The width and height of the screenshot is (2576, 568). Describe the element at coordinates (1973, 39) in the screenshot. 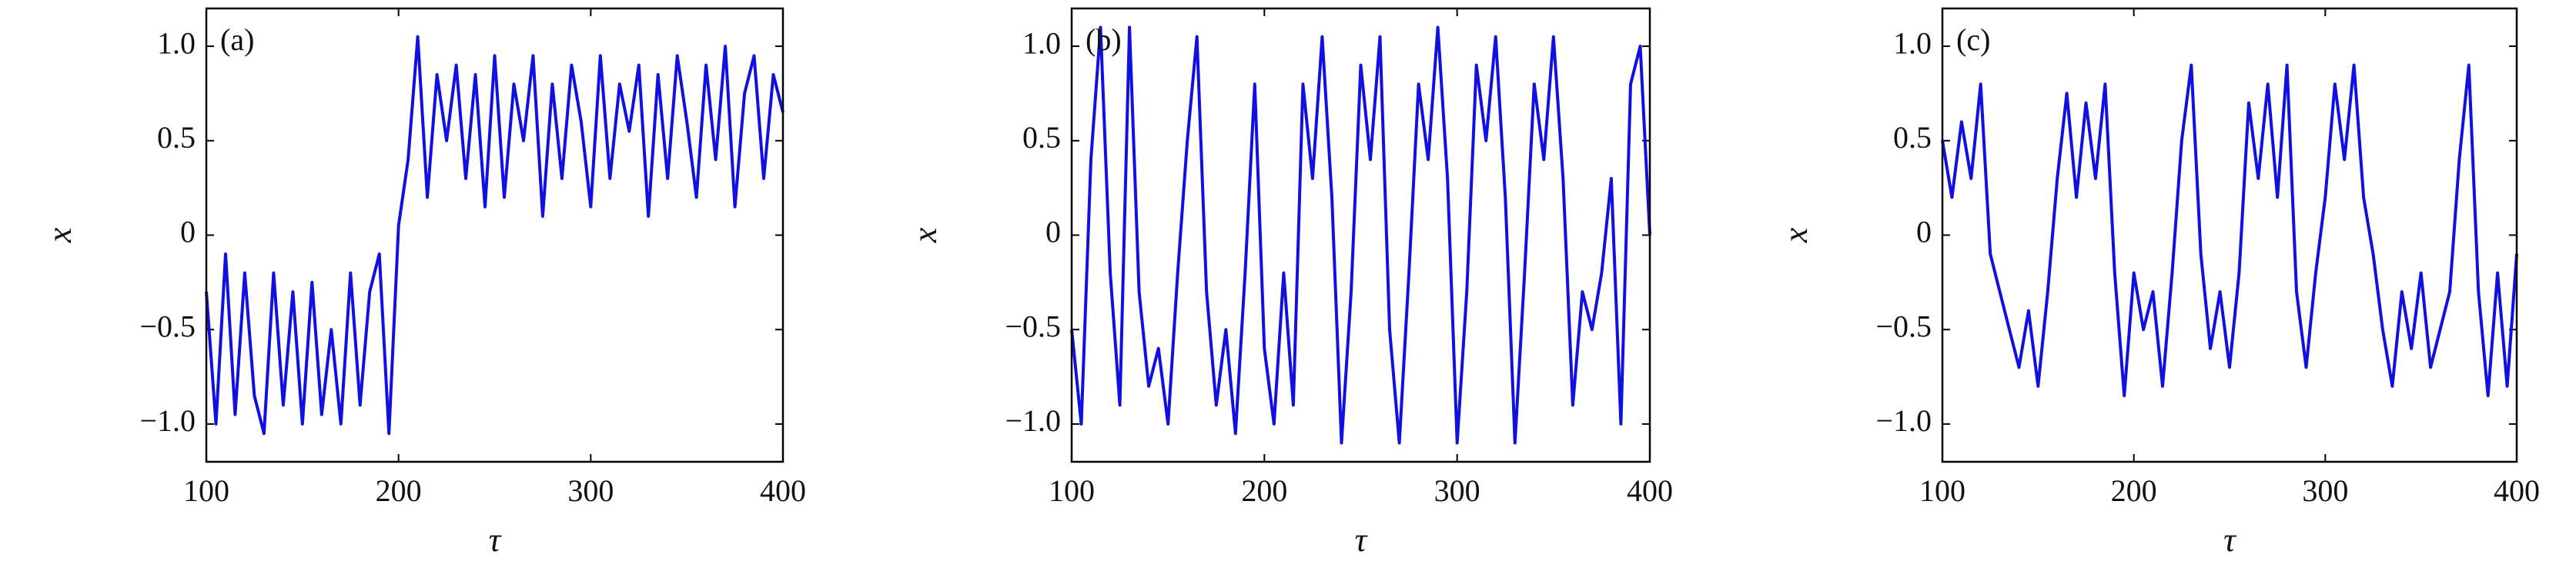

I see `panel-label: (c)` at that location.